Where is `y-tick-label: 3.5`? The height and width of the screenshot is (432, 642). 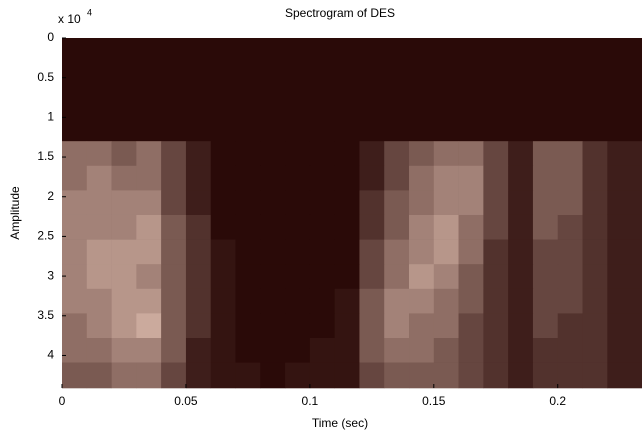 y-tick-label: 3.5 is located at coordinates (45, 315).